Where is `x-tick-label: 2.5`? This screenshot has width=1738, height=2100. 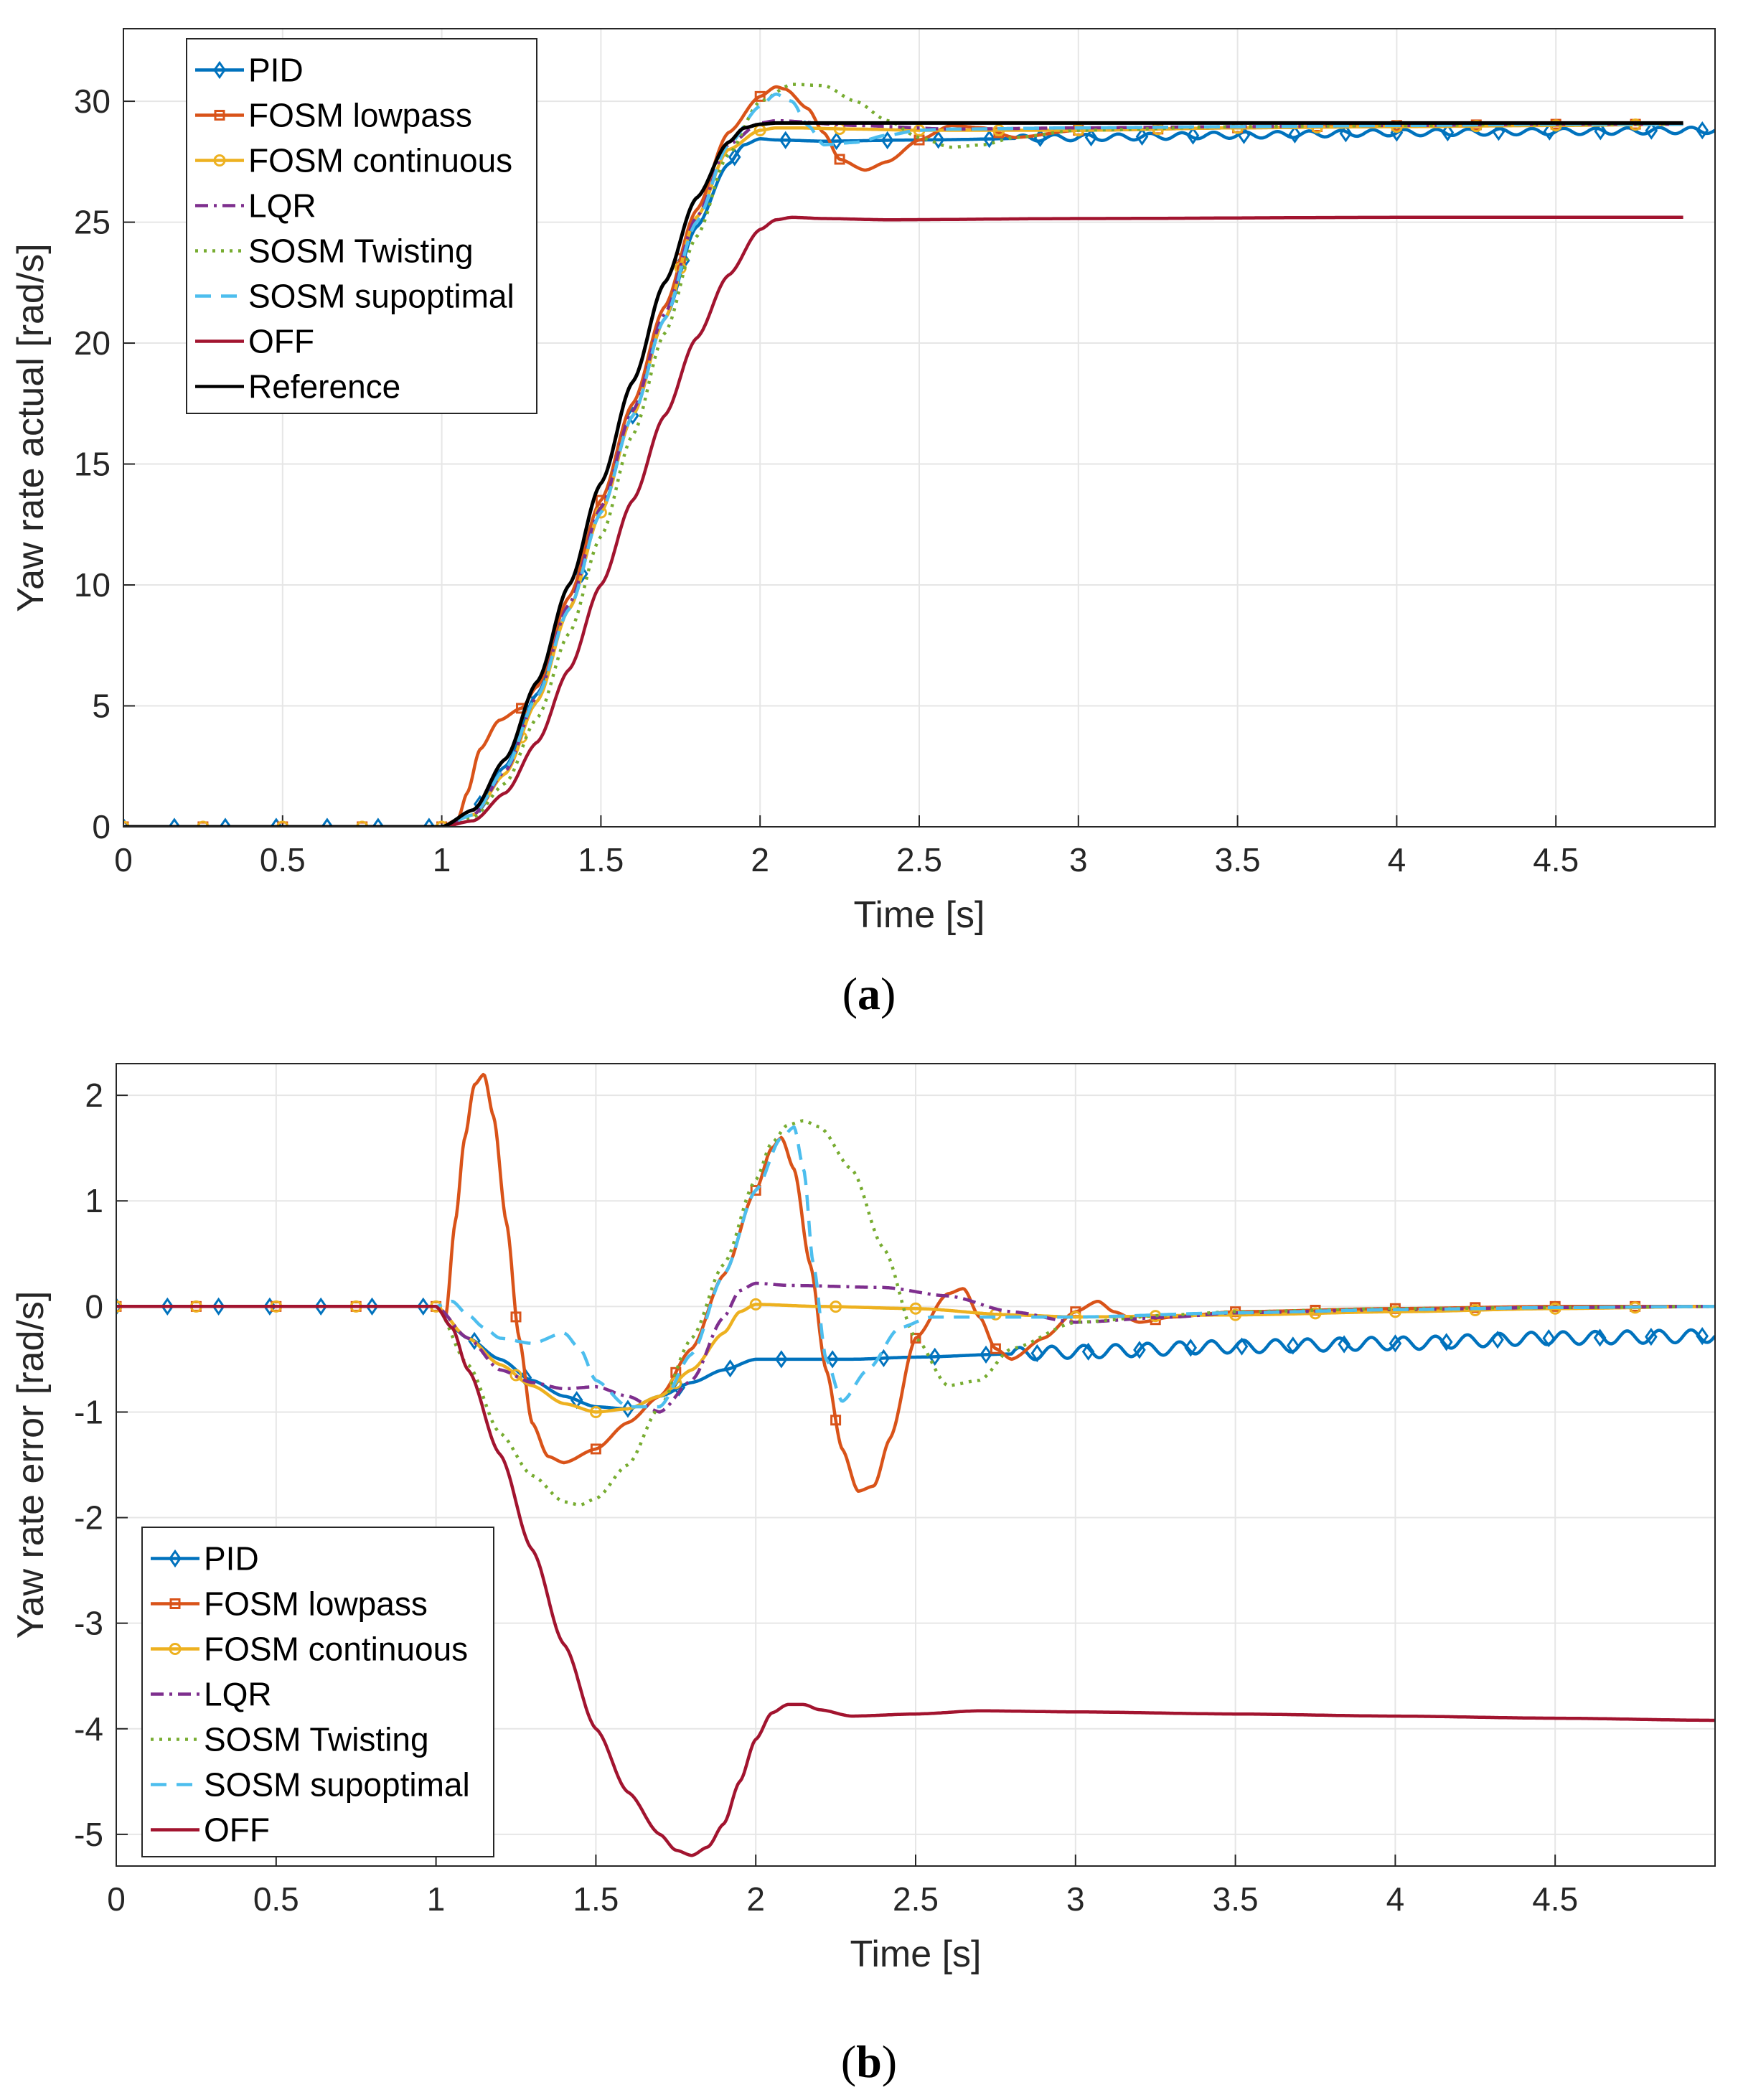 x-tick-label: 2.5 is located at coordinates (916, 1899).